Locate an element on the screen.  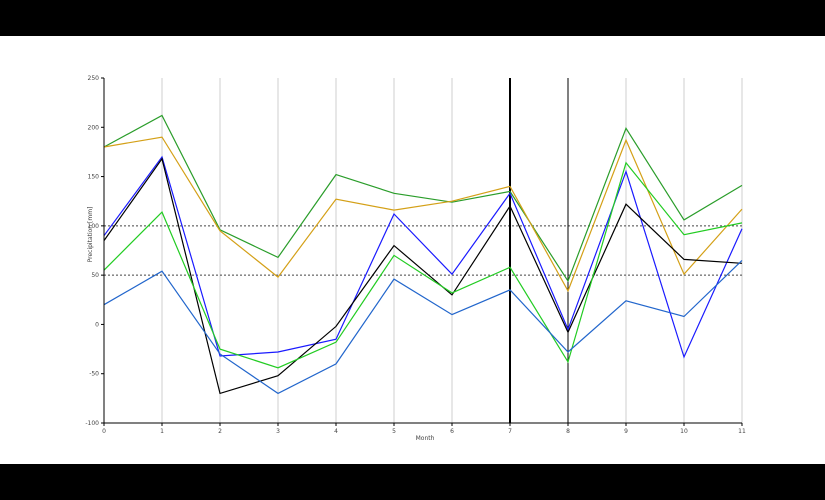
y-tick-label: 250 is located at coordinates (94, 78).